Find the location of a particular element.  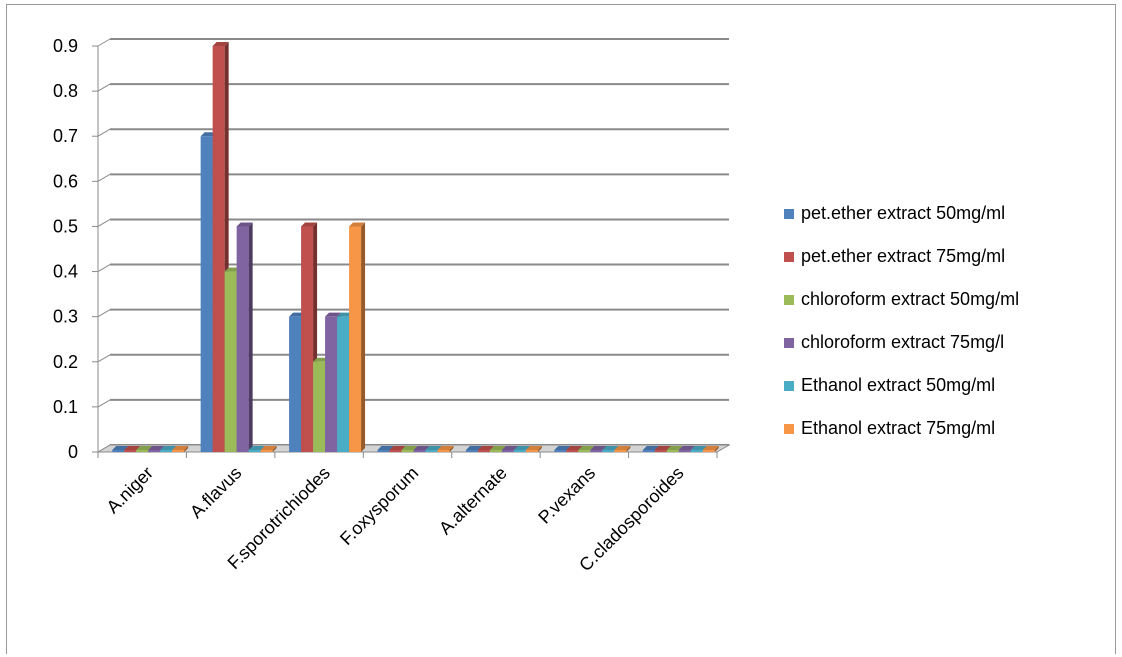

legend-entry: Ethanol extract 50mg/ml is located at coordinates (889, 385).